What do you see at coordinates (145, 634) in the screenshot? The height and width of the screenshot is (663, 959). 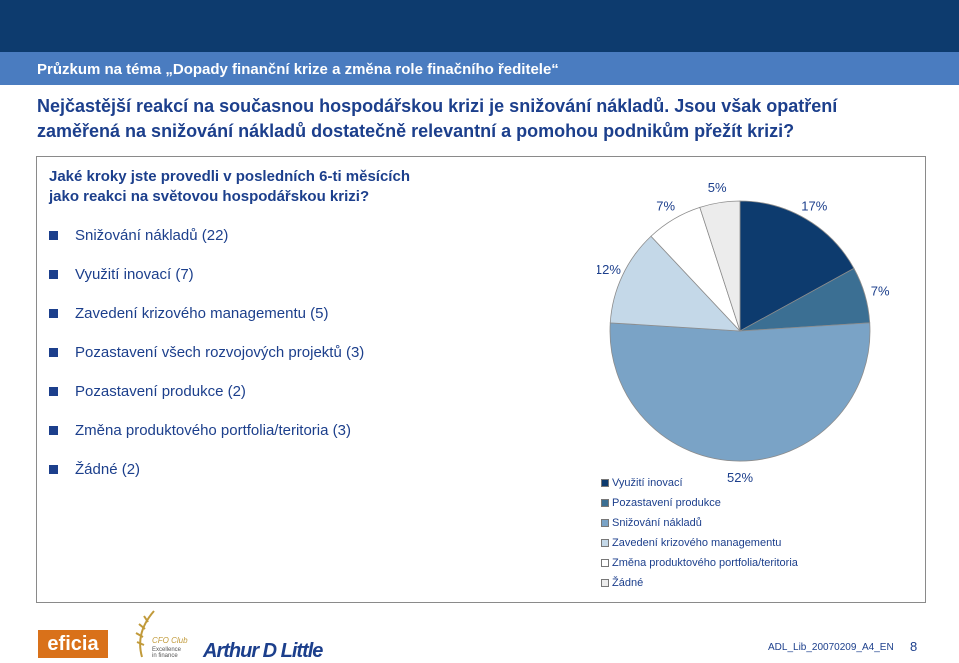 I see `cfo-club-laurel-icon` at bounding box center [145, 634].